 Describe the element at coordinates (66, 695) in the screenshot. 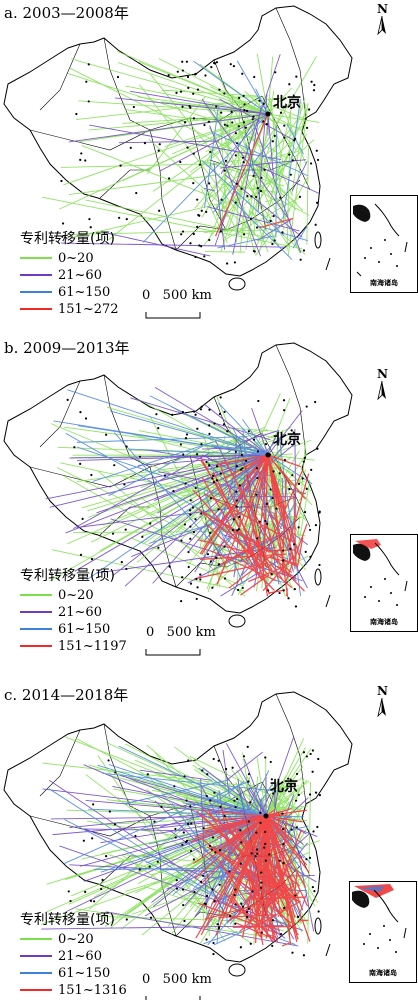

I see `panel-title: c. 2014—2018年` at that location.